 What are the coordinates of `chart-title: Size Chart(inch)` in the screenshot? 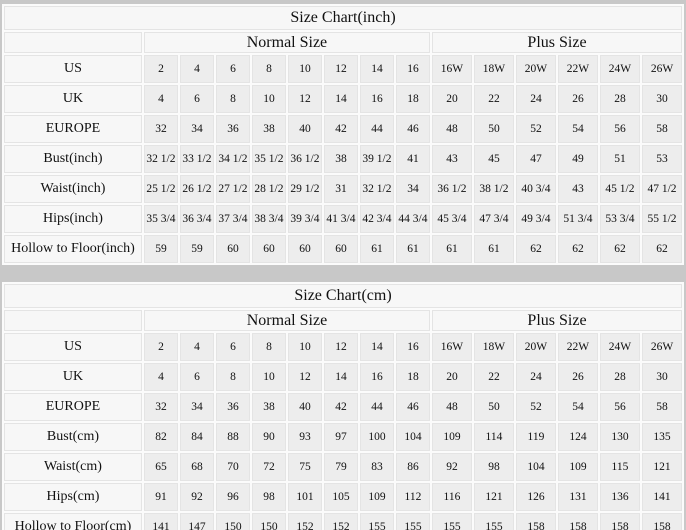 It's located at (343, 18).